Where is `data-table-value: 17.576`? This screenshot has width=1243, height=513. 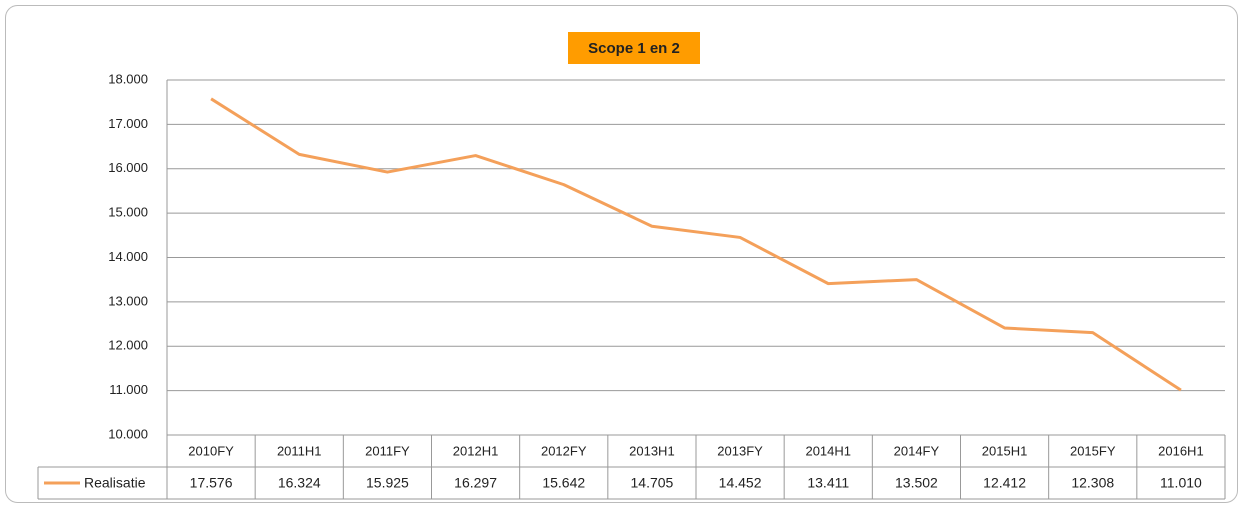 data-table-value: 17.576 is located at coordinates (211, 483).